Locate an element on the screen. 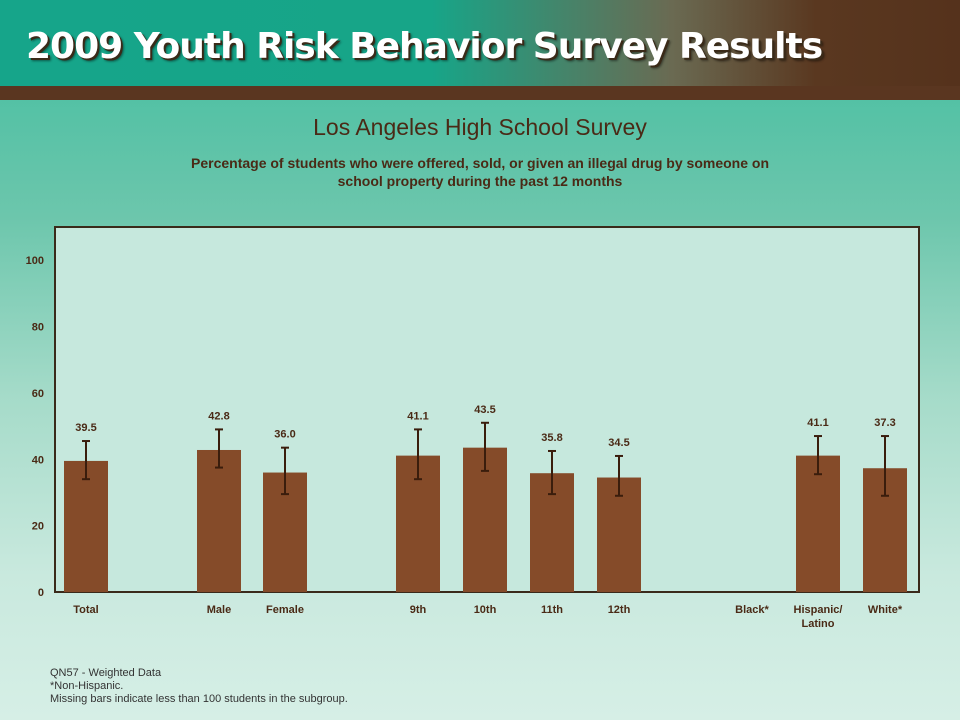 The width and height of the screenshot is (960, 720). y-tick-label: 0 is located at coordinates (41, 593).